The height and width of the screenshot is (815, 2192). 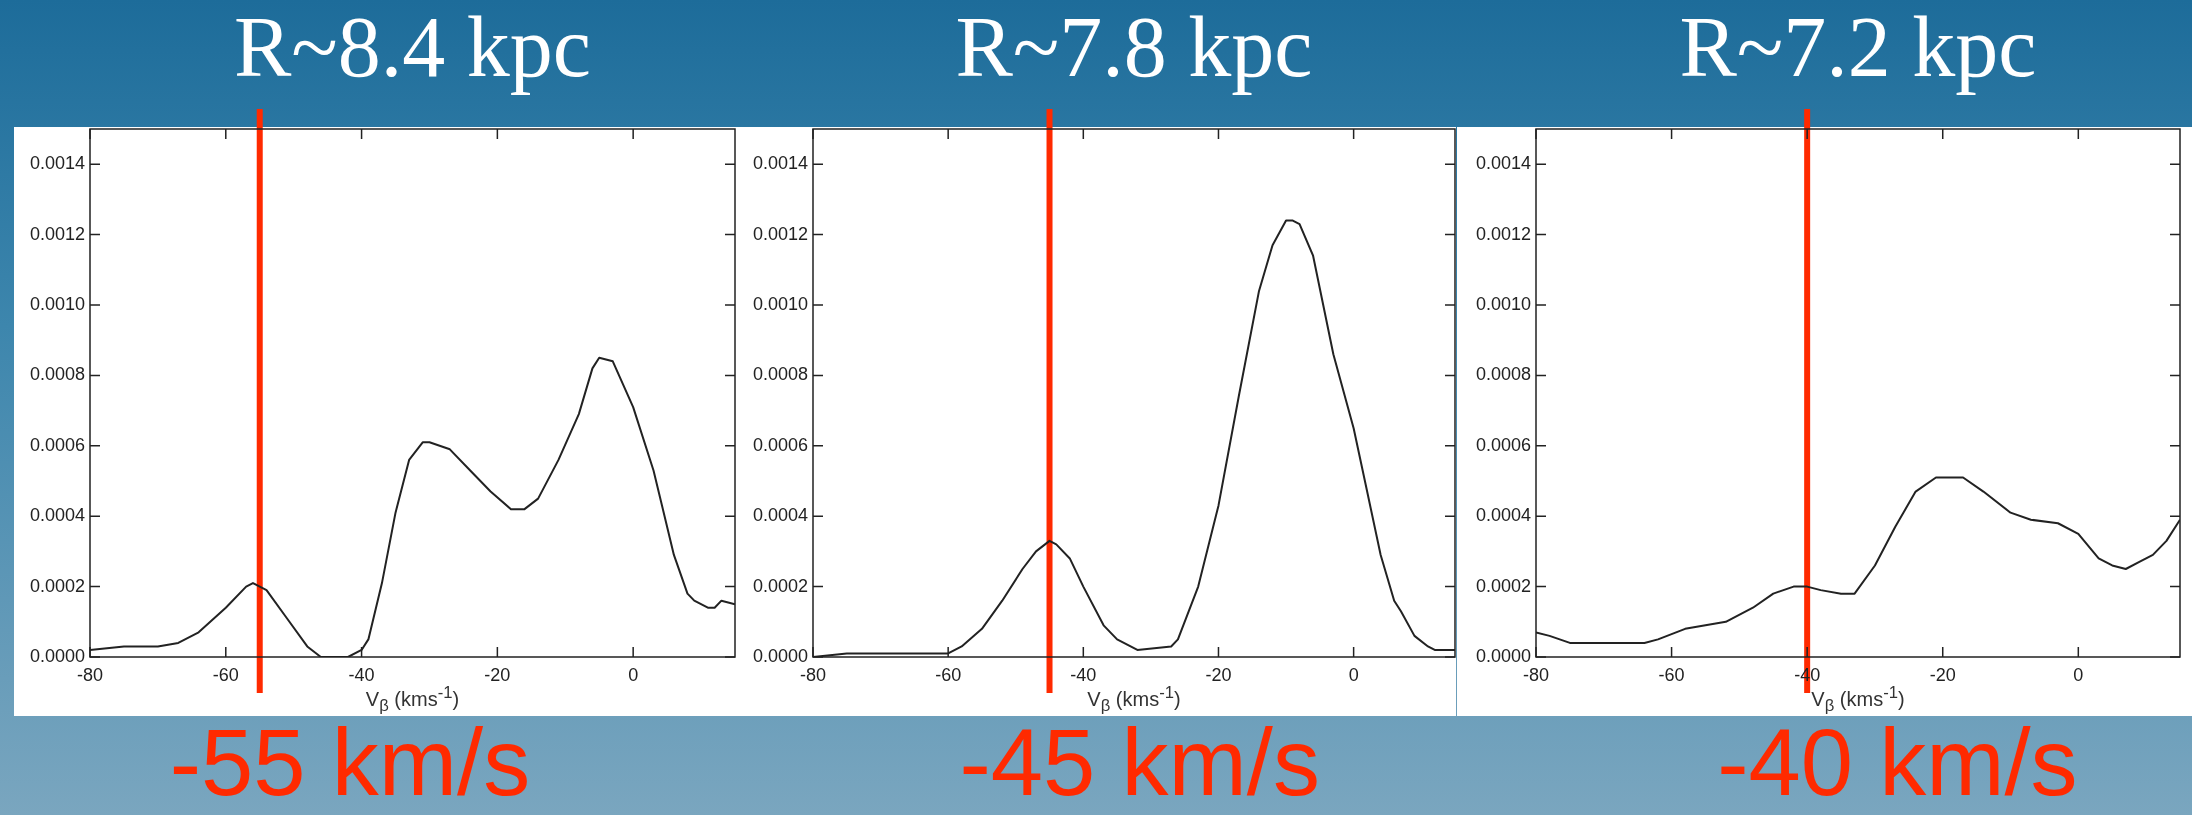 What do you see at coordinates (412, 47) in the screenshot?
I see `chart-title: R~8.4 kpc` at bounding box center [412, 47].